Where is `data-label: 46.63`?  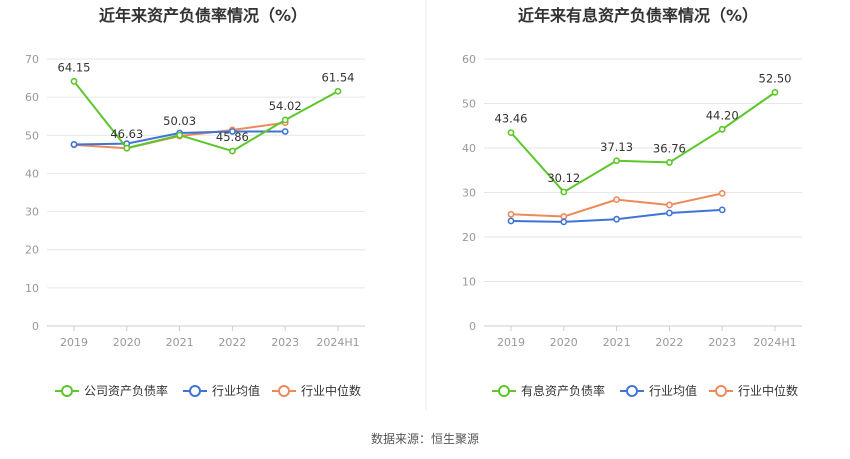
data-label: 46.63 is located at coordinates (126, 134).